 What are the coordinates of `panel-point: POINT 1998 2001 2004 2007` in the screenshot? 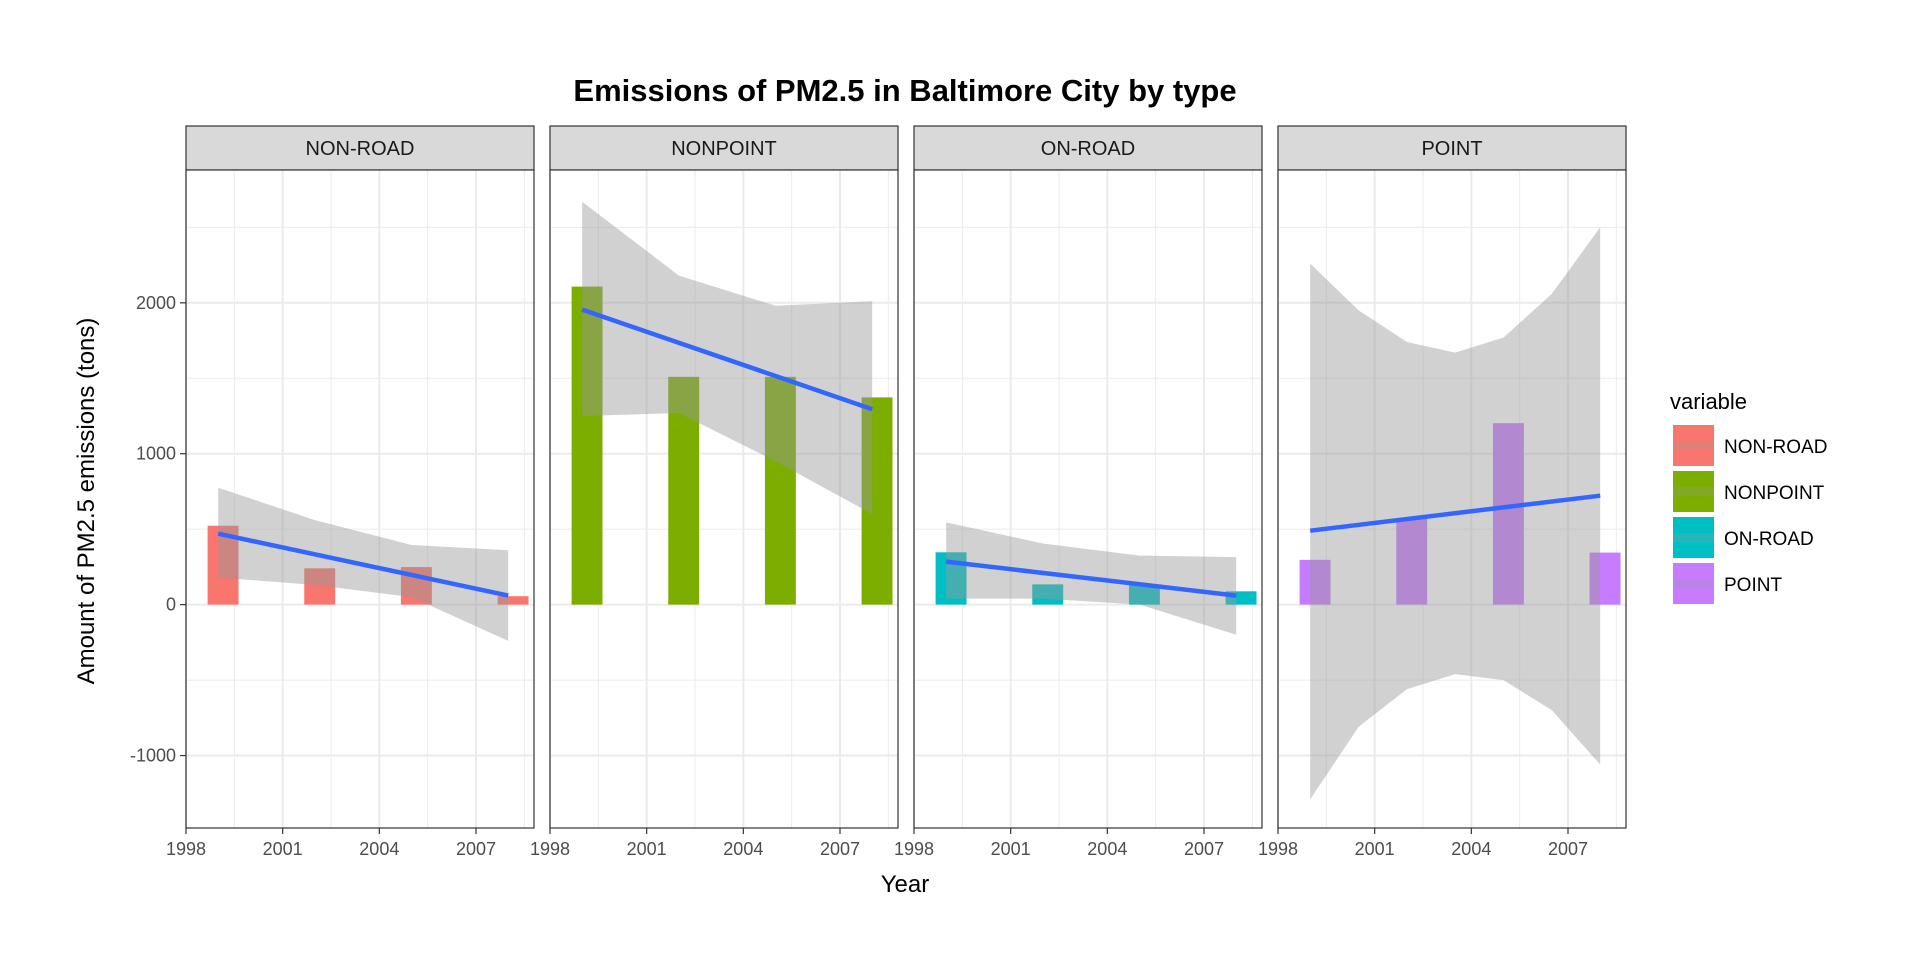 It's located at (1442, 492).